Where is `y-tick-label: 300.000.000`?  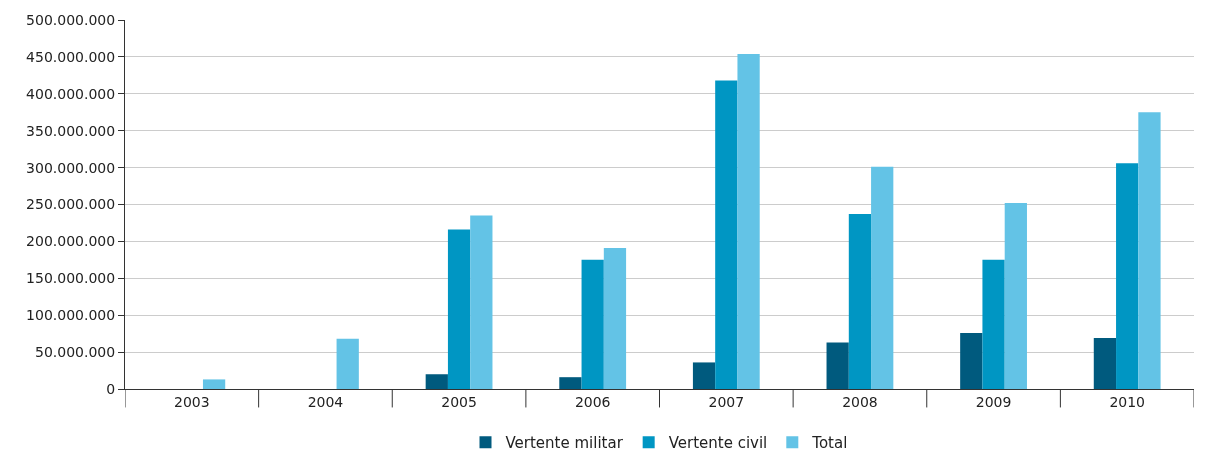 y-tick-label: 300.000.000 is located at coordinates (71, 167).